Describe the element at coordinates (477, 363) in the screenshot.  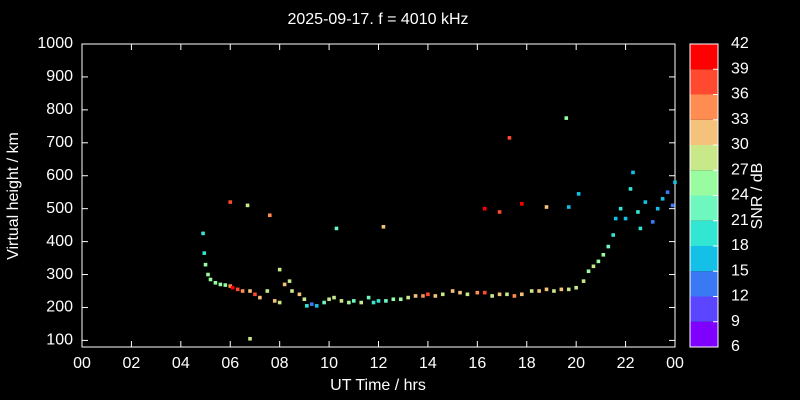
I see `x-tick-label: 16` at that location.